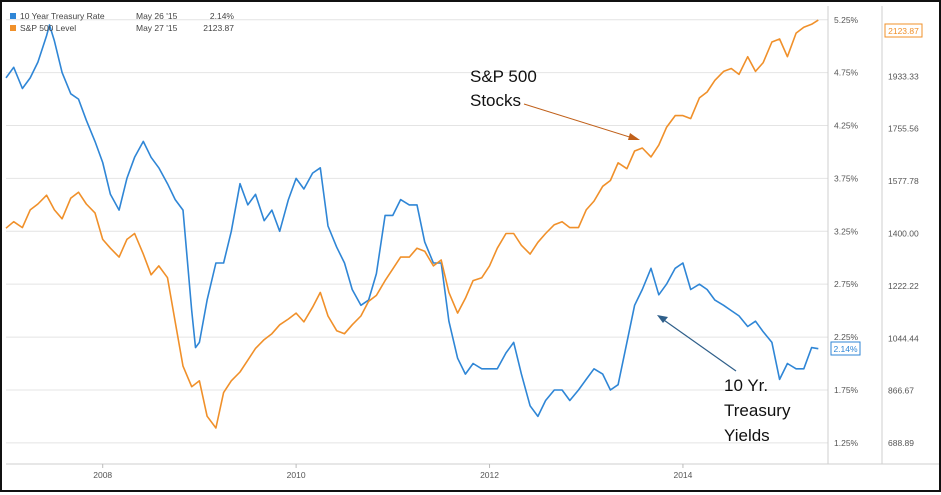  I want to click on left-tick-label-3: 3.75%, so click(846, 178).